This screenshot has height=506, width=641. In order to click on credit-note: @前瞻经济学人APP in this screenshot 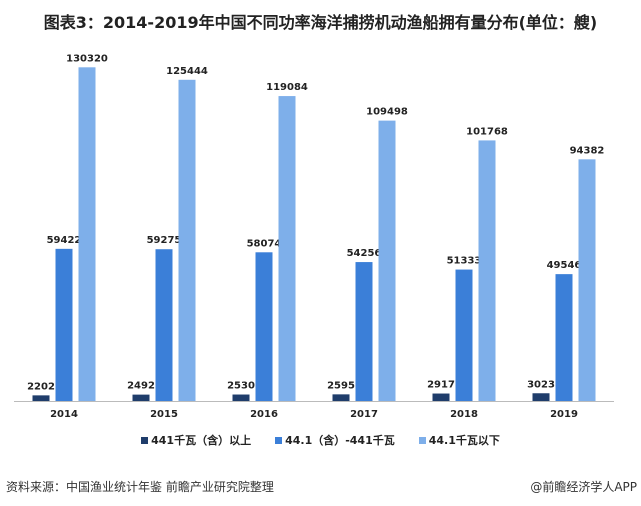, I will do `click(583, 487)`.